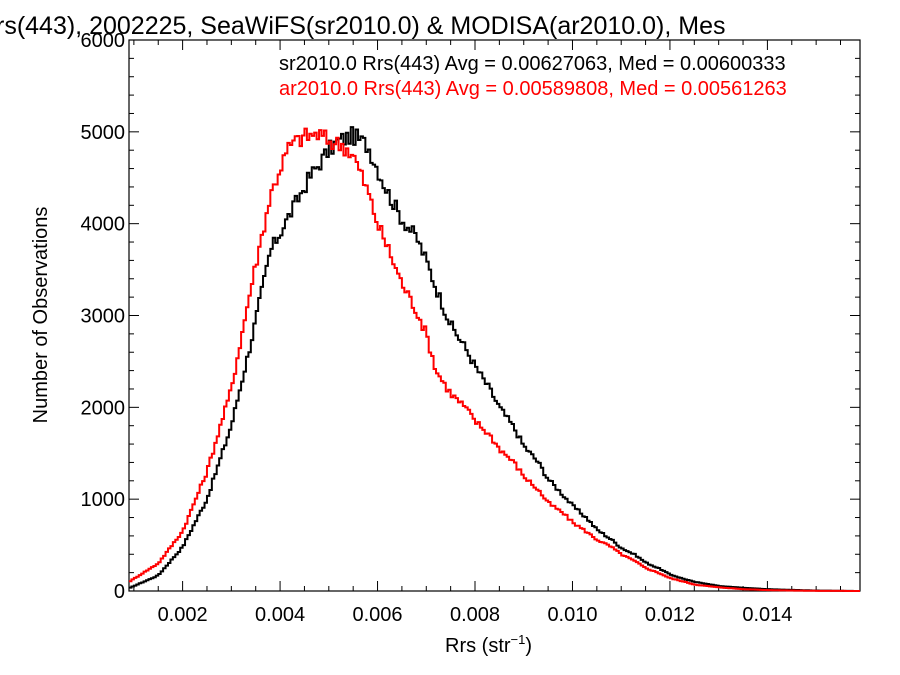 The height and width of the screenshot is (675, 900). What do you see at coordinates (103, 317) in the screenshot?
I see `y-tick-label: 3000` at bounding box center [103, 317].